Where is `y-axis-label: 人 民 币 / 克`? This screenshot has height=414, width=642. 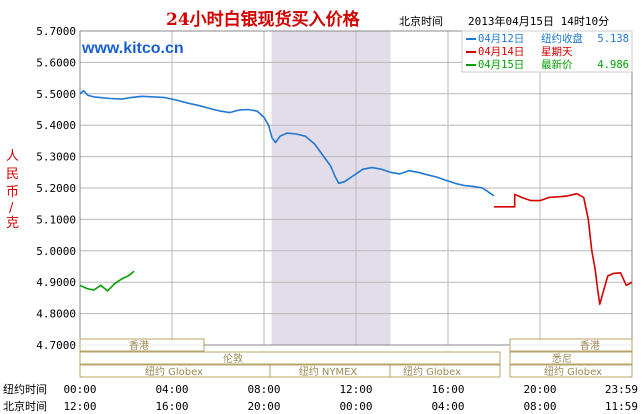 y-axis-label: 人 民 币 / 克 is located at coordinates (12, 190).